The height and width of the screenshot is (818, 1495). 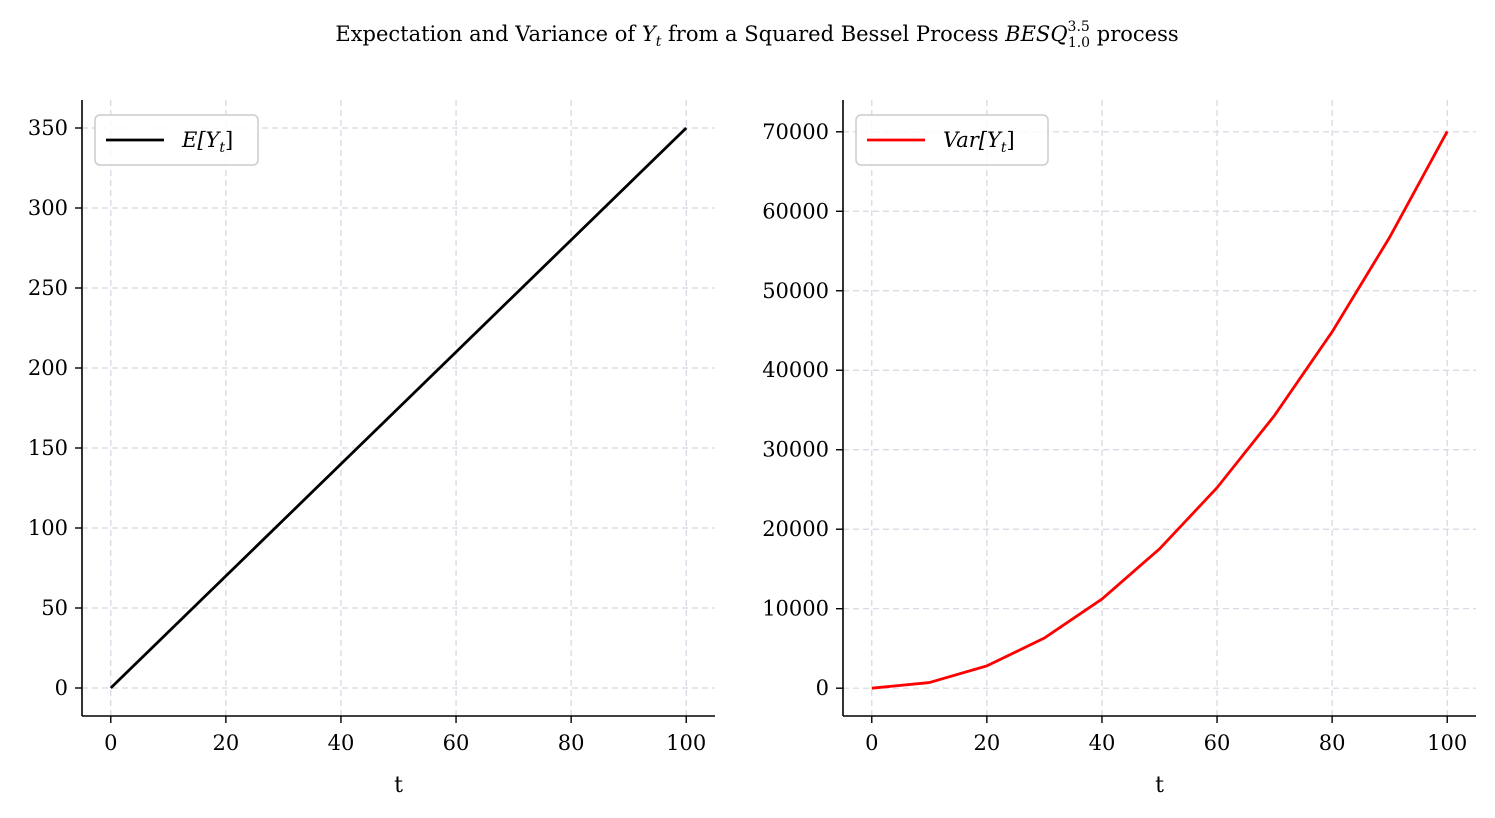 I want to click on chart-1-x-tick-label: 80, so click(x=1332, y=743).